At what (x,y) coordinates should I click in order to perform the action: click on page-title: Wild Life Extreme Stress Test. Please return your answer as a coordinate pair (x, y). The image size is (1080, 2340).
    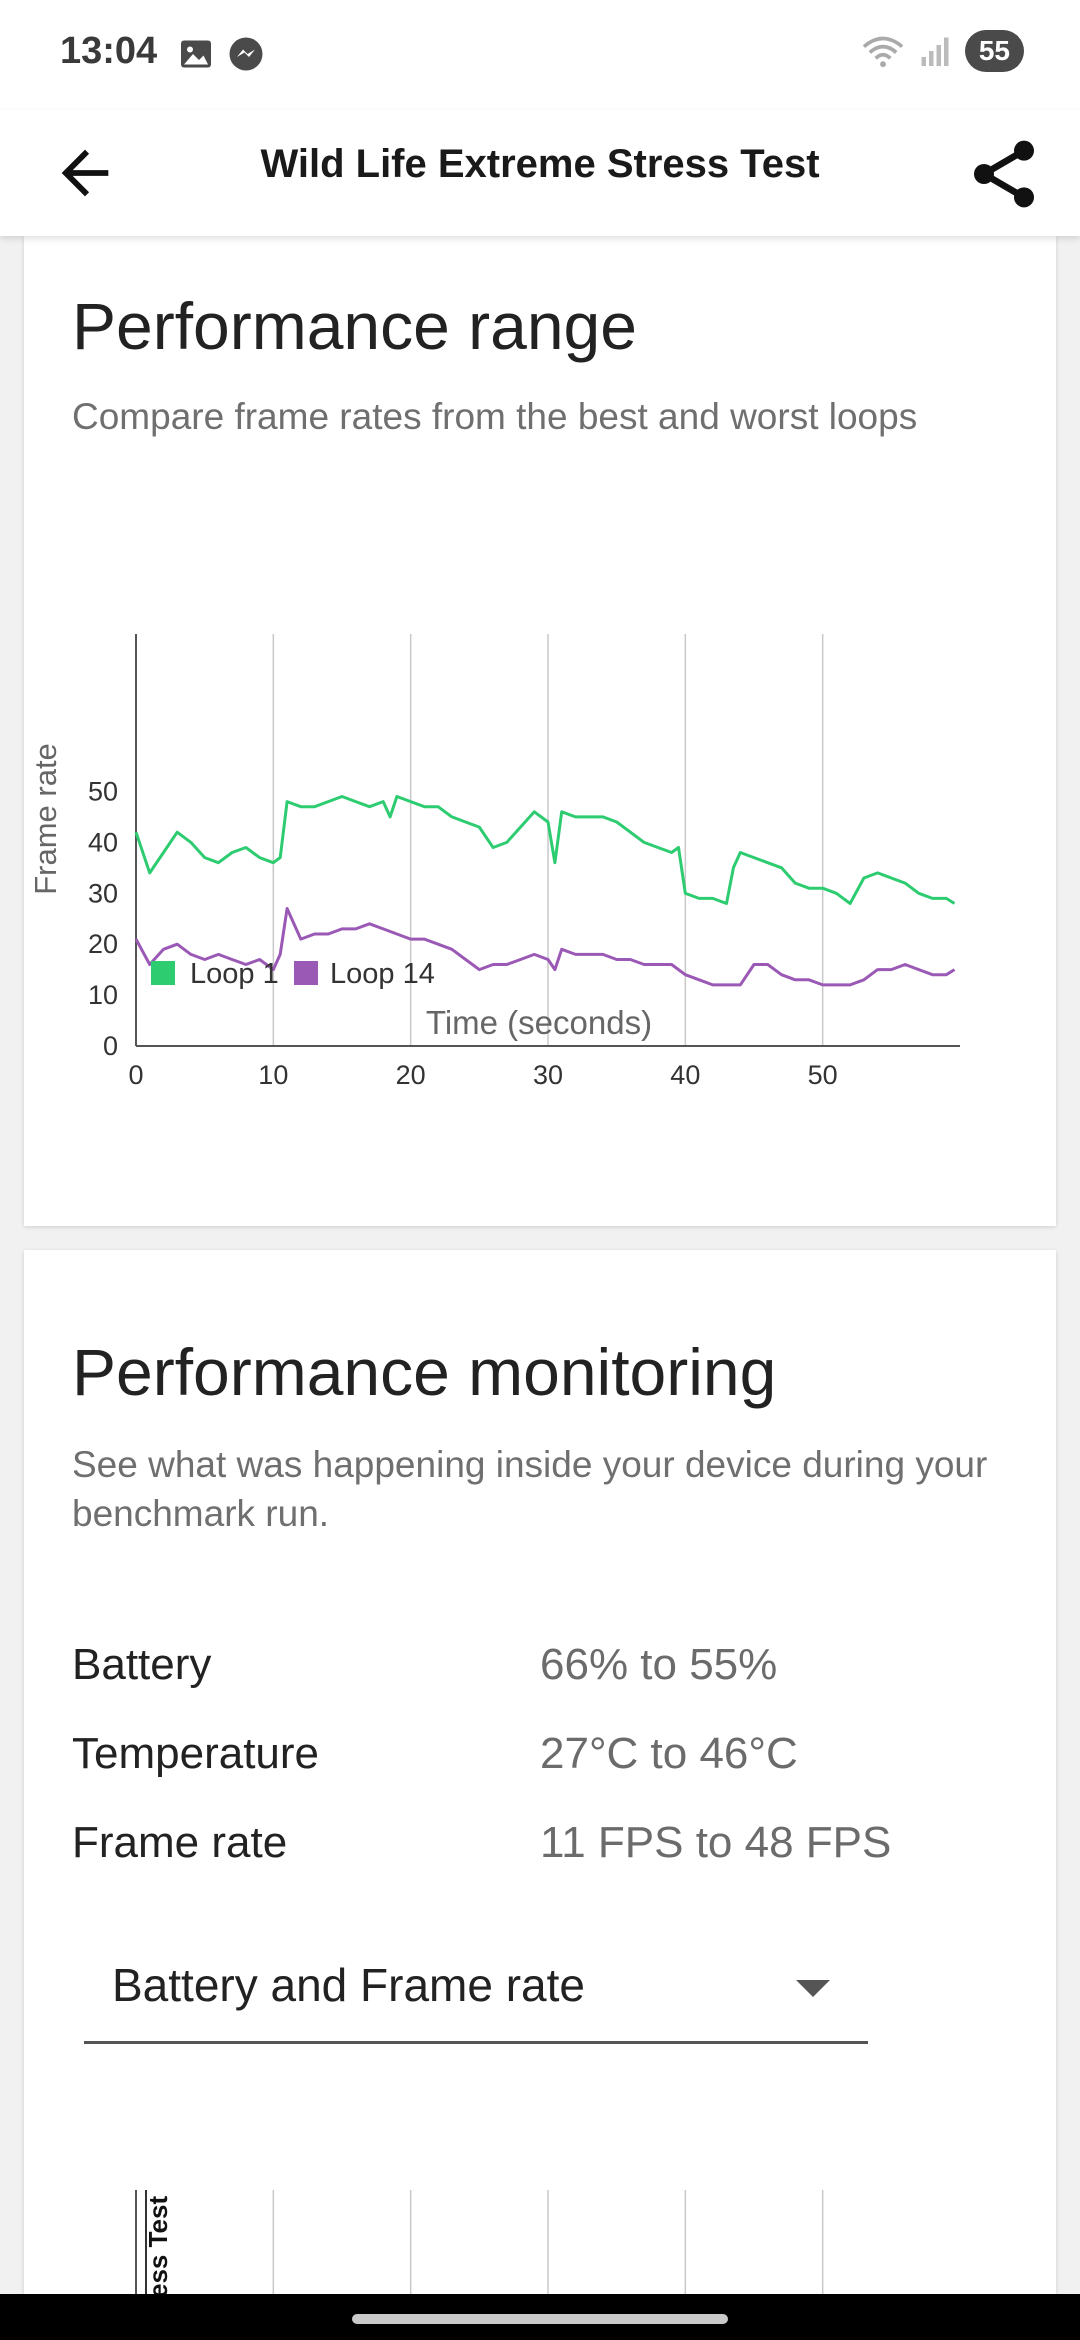
    Looking at the image, I should click on (540, 164).